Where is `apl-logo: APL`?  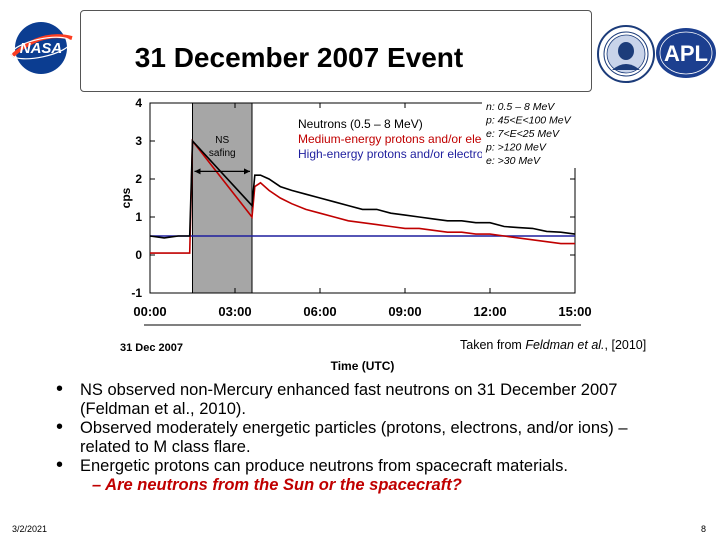
apl-logo: APL is located at coordinates (686, 53).